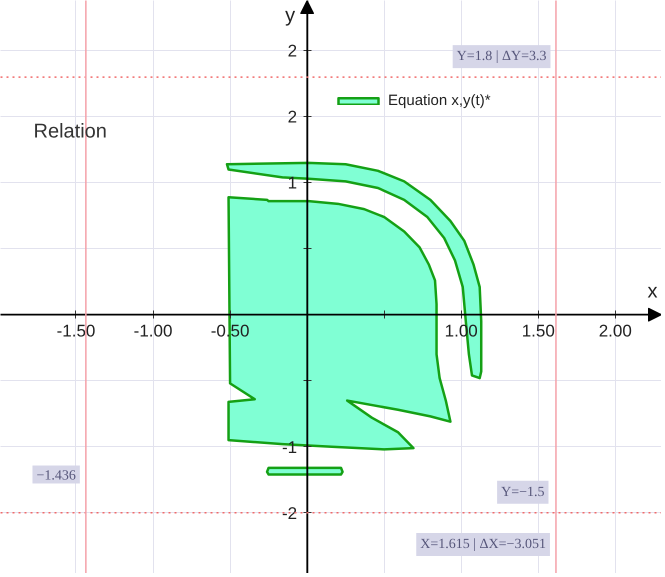 This screenshot has width=665, height=577. Describe the element at coordinates (501, 56) in the screenshot. I see `ref-line-label: Y=1.8 | ΔY=3.3` at that location.